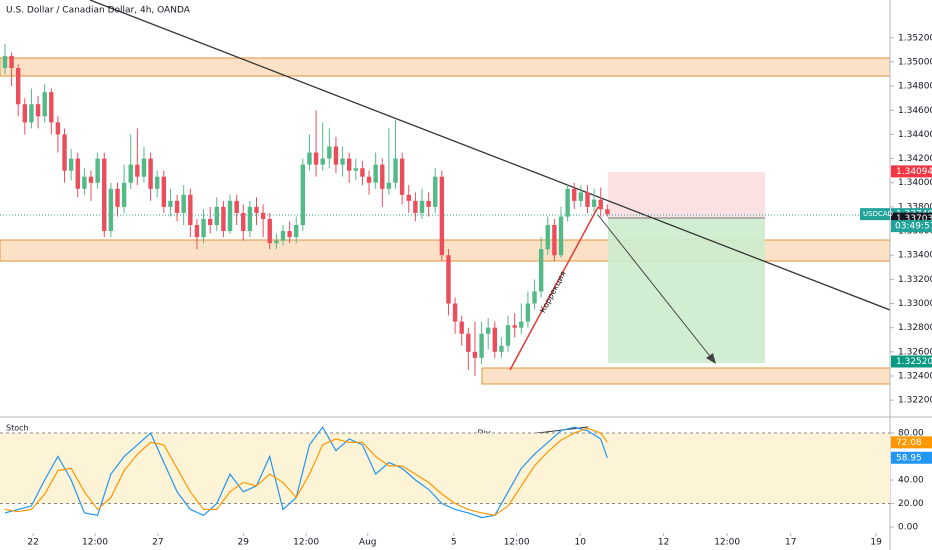 The height and width of the screenshot is (550, 932). What do you see at coordinates (915, 111) in the screenshot?
I see `y-tick-label: 1.34600` at bounding box center [915, 111].